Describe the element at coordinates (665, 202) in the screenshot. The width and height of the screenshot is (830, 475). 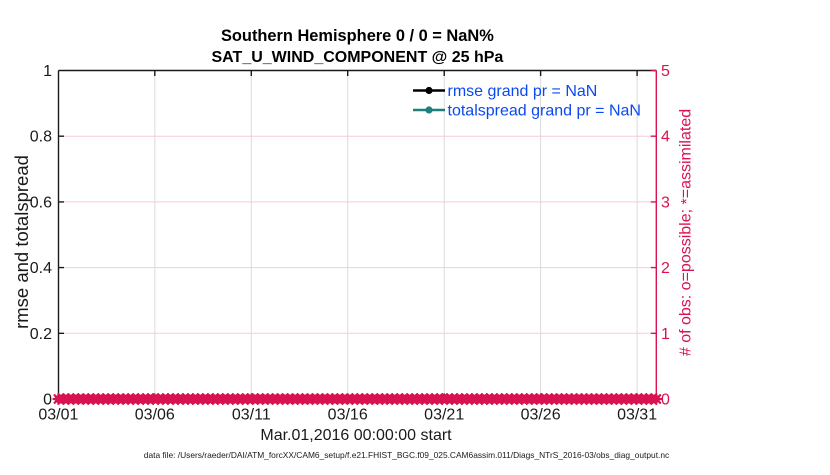
I see `svg-text: 3` at that location.